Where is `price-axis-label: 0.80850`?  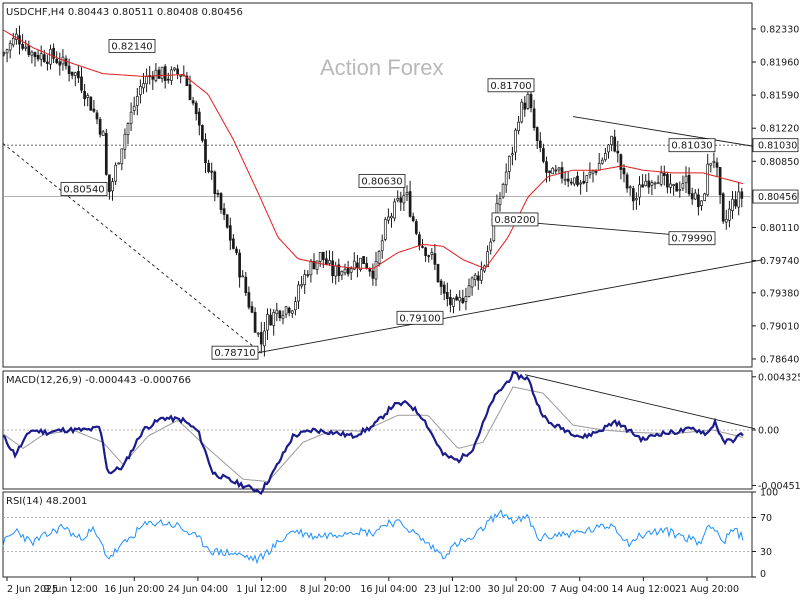
price-axis-label: 0.80850 is located at coordinates (779, 162).